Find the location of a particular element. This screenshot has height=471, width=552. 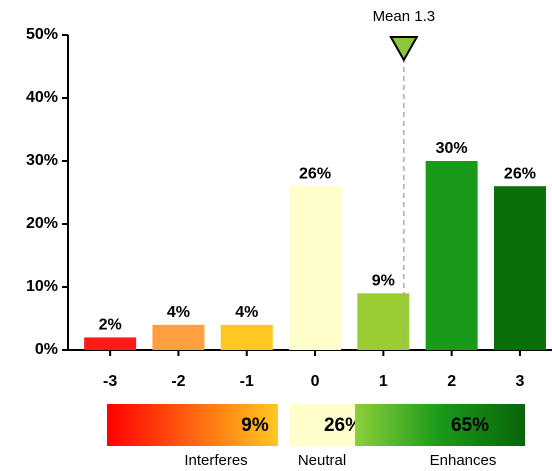

value-label: 9% is located at coordinates (383, 281).